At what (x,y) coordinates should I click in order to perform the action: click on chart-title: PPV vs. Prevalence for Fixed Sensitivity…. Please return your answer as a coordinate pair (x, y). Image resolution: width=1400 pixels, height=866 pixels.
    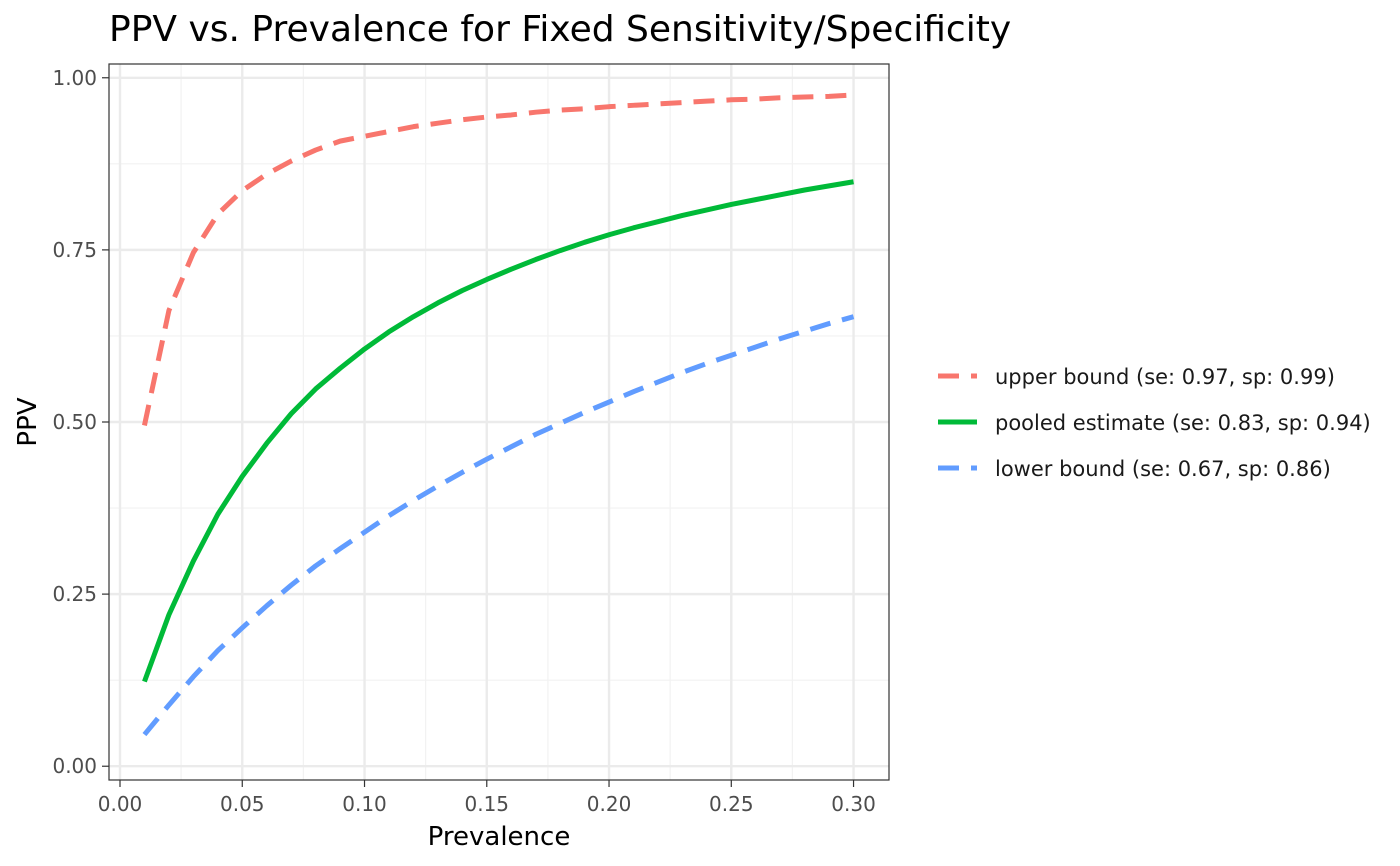
    Looking at the image, I should click on (560, 29).